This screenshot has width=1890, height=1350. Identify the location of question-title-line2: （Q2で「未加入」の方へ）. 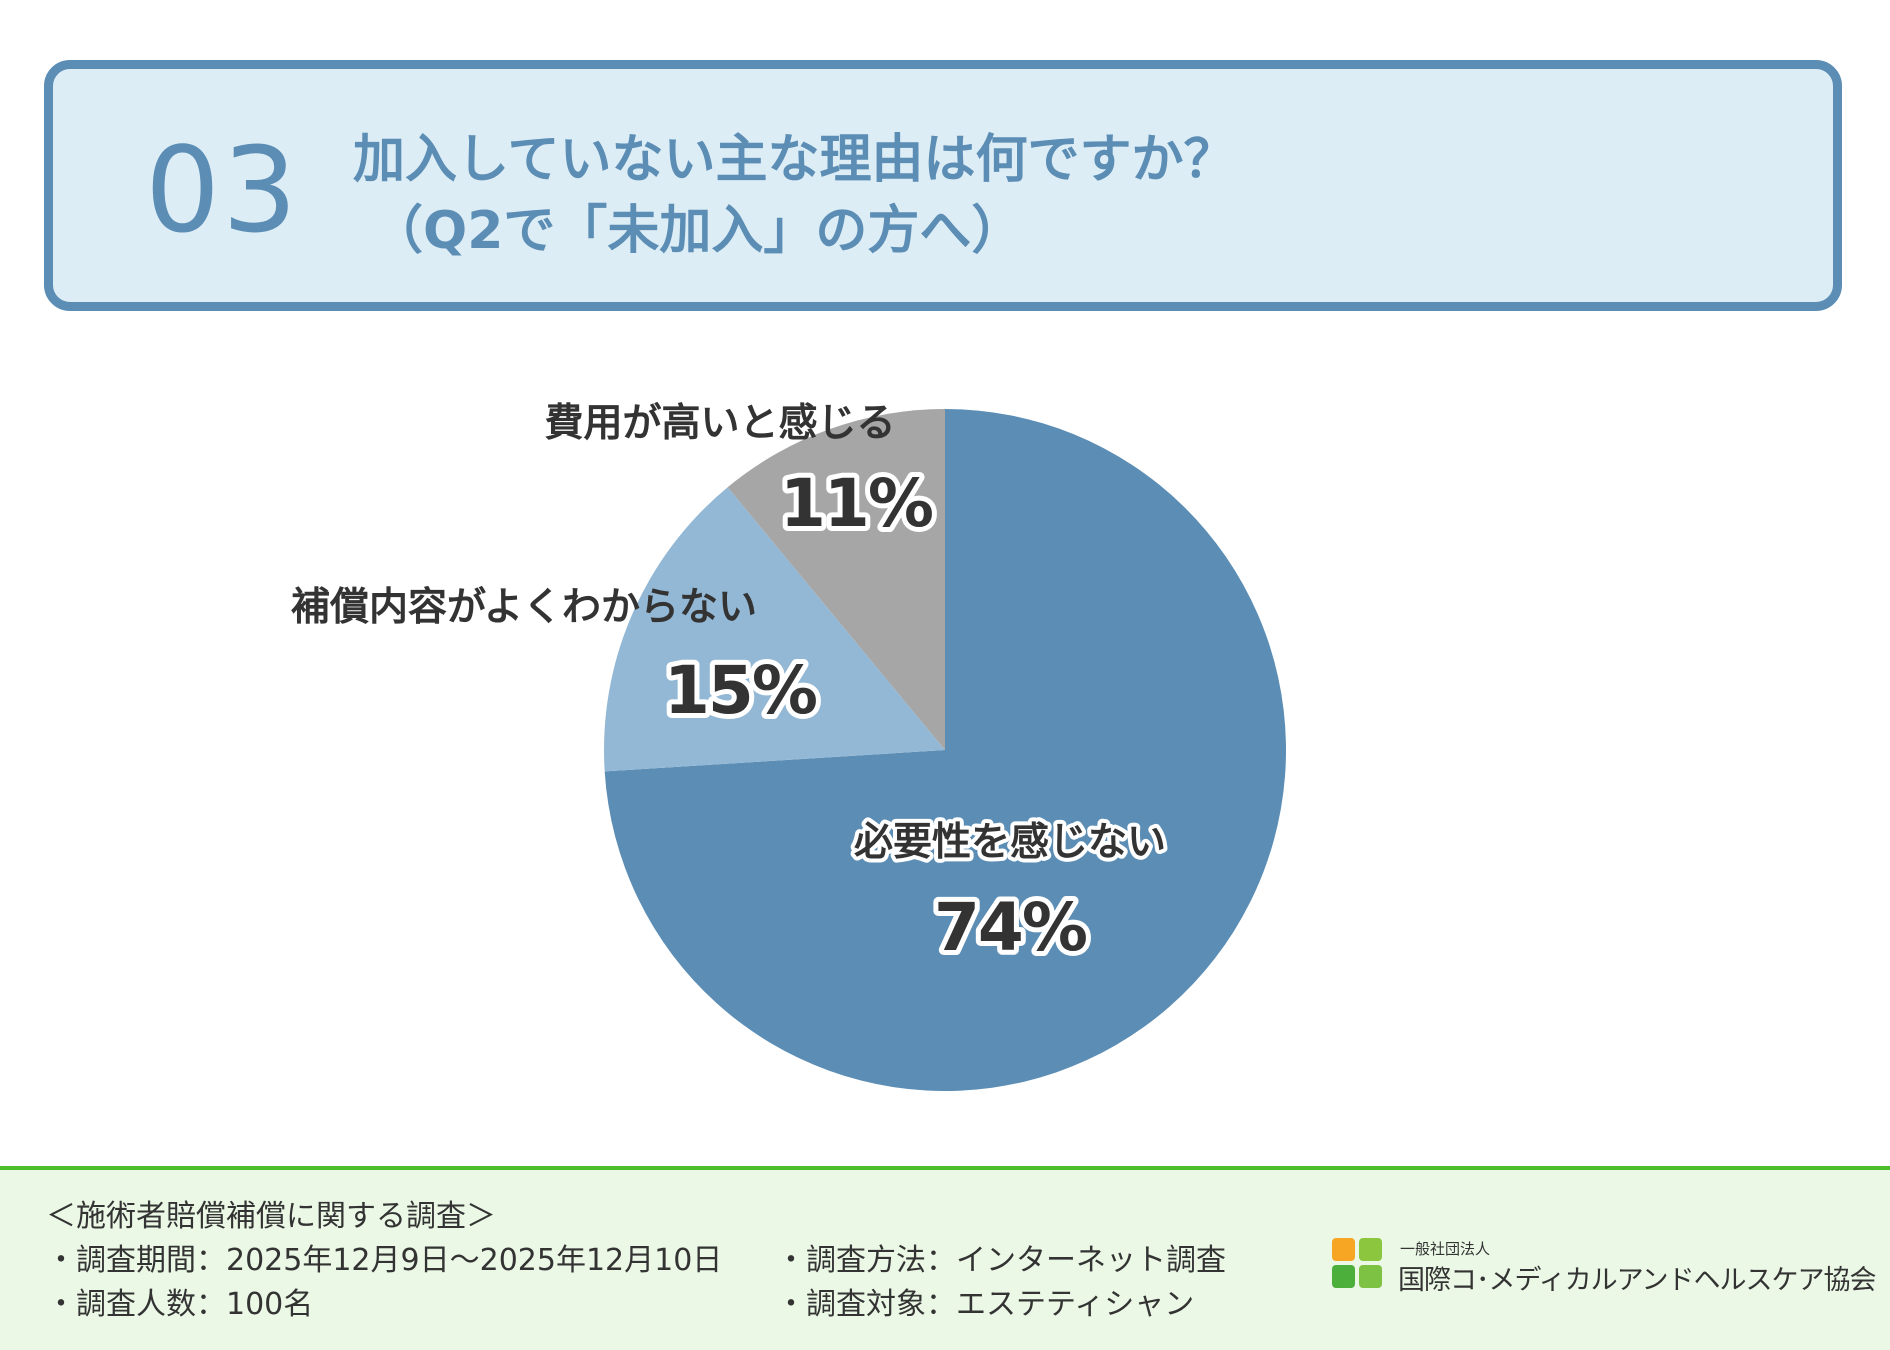
(697, 230).